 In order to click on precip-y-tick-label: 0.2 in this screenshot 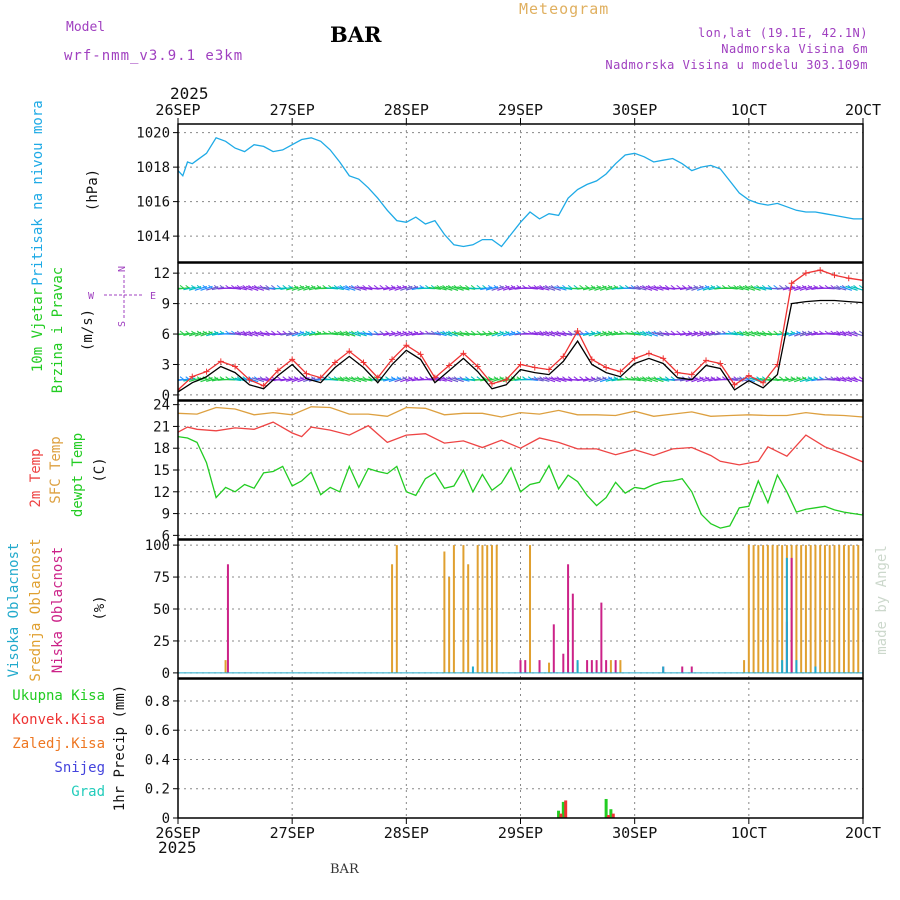, I will do `click(157, 790)`.